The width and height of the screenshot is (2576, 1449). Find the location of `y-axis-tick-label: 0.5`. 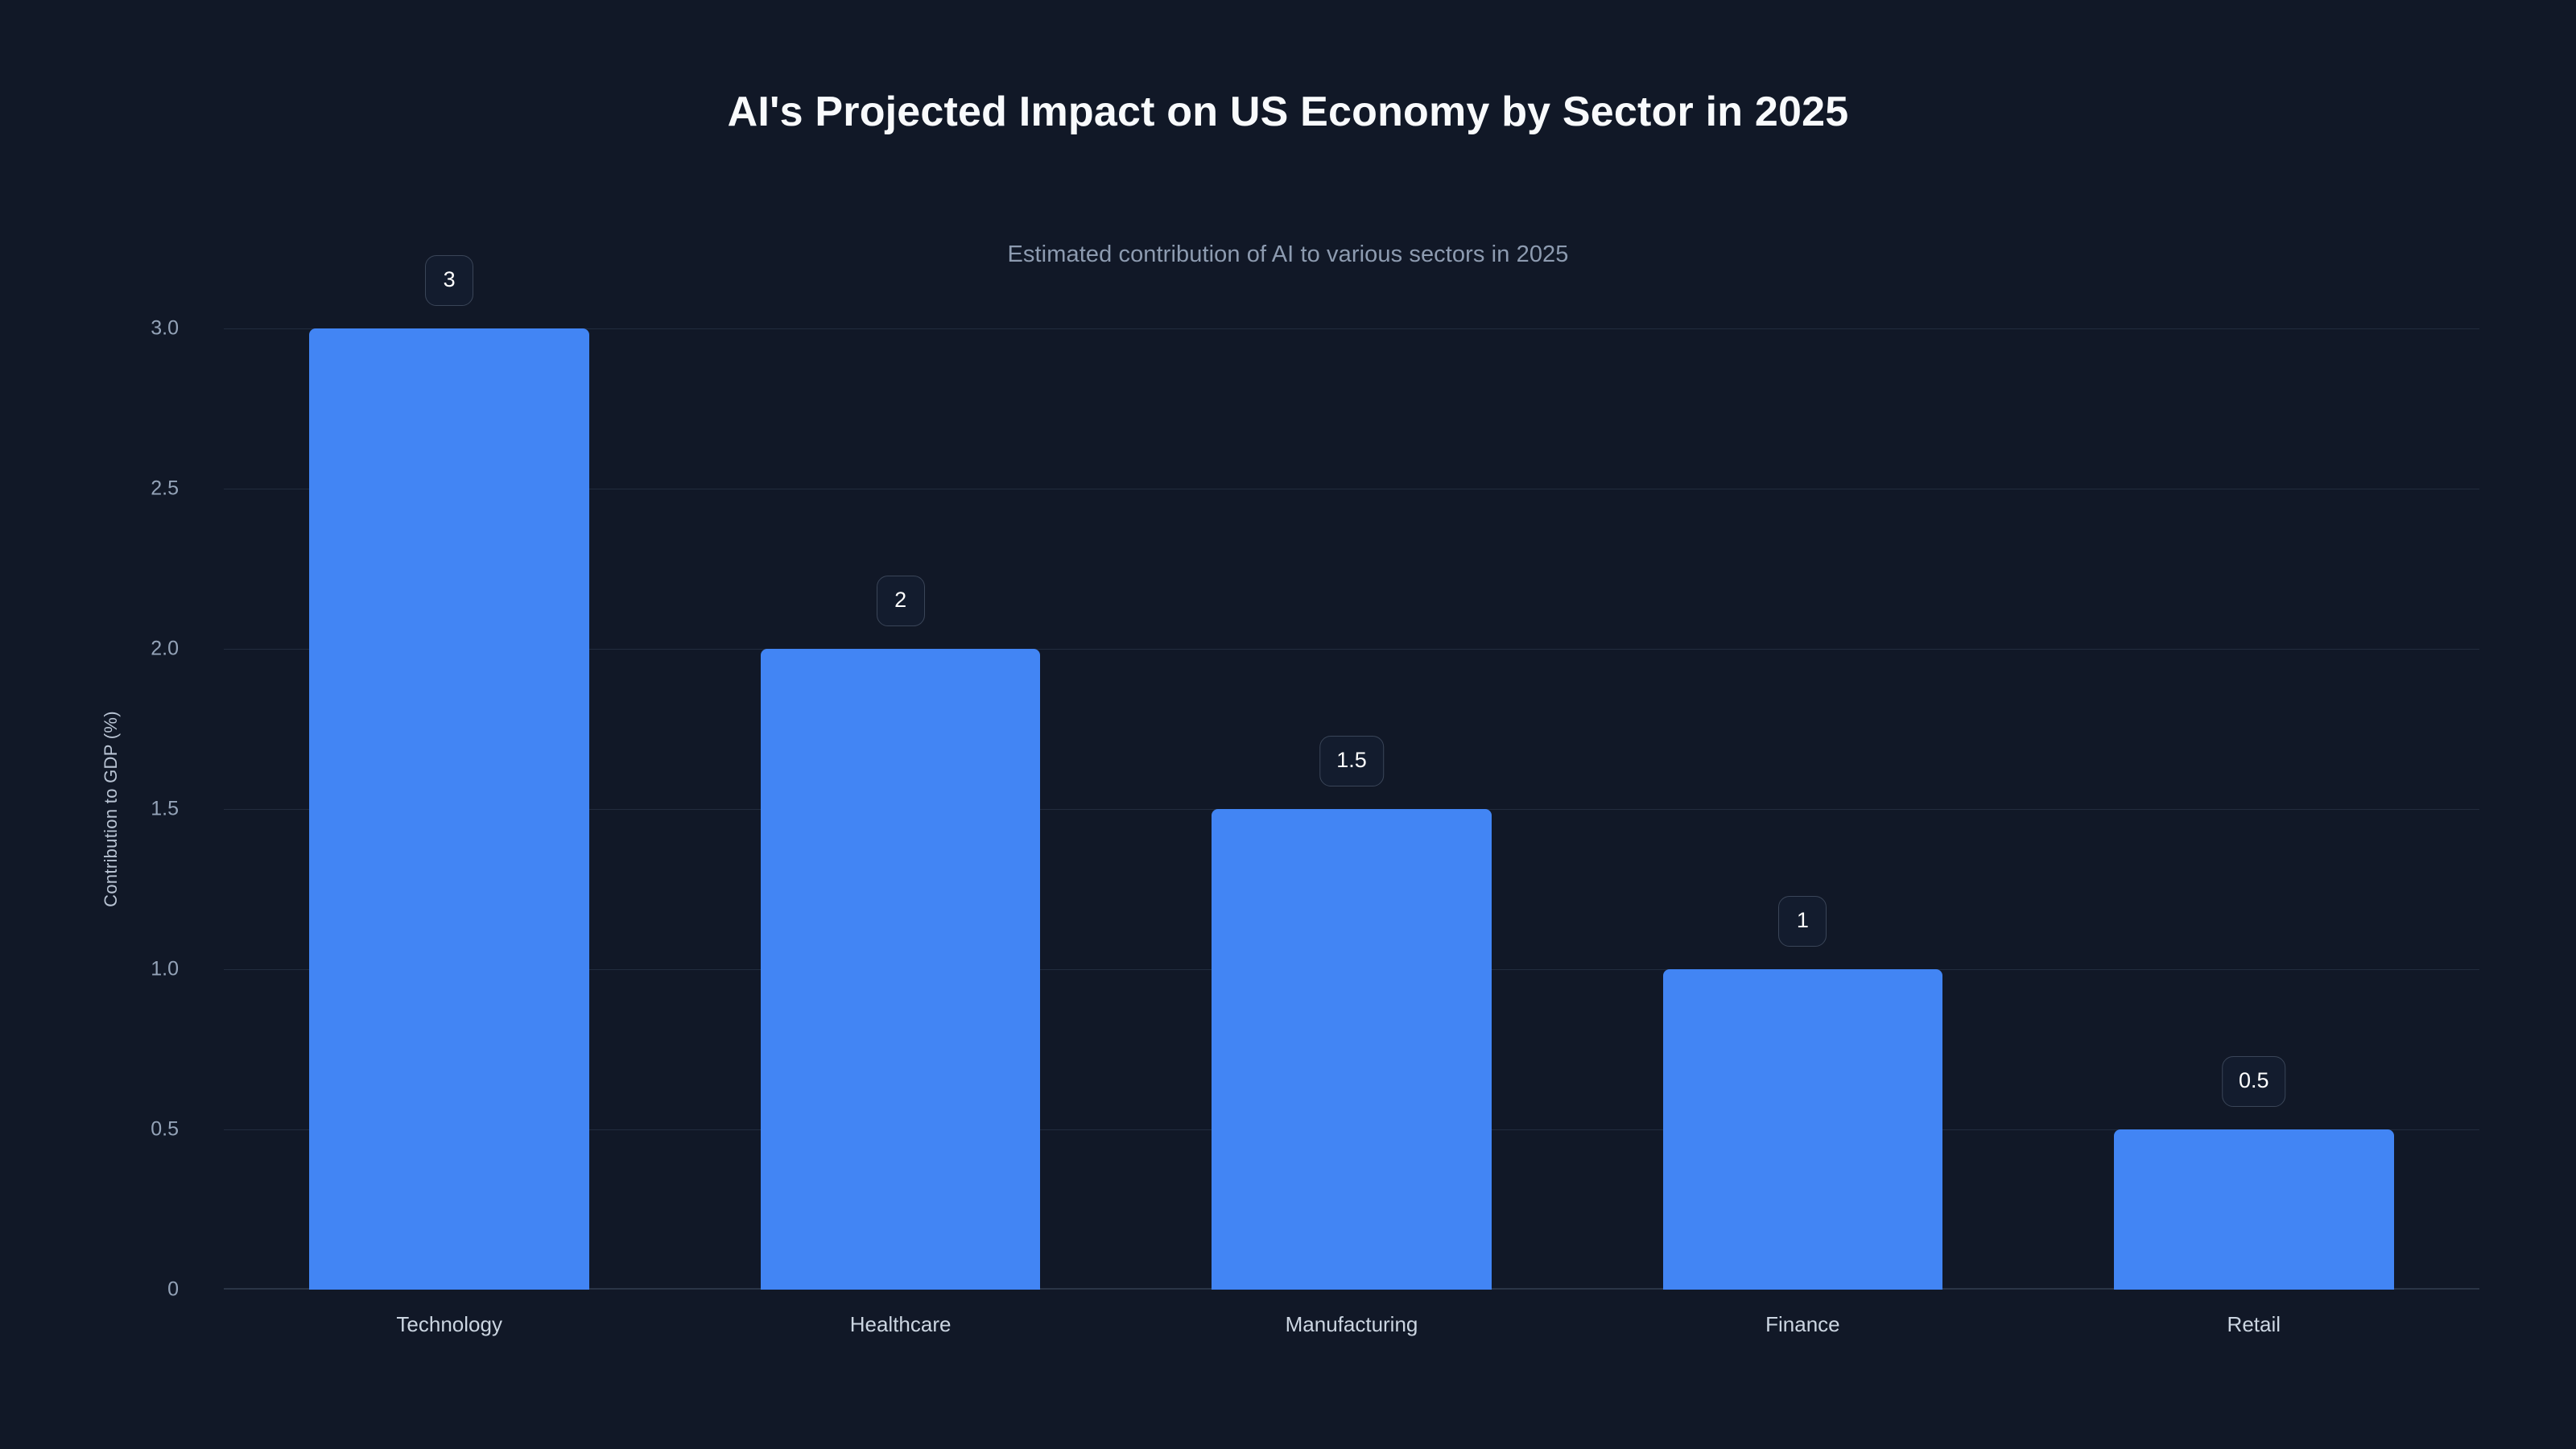

y-axis-tick-label: 0.5 is located at coordinates (165, 1129).